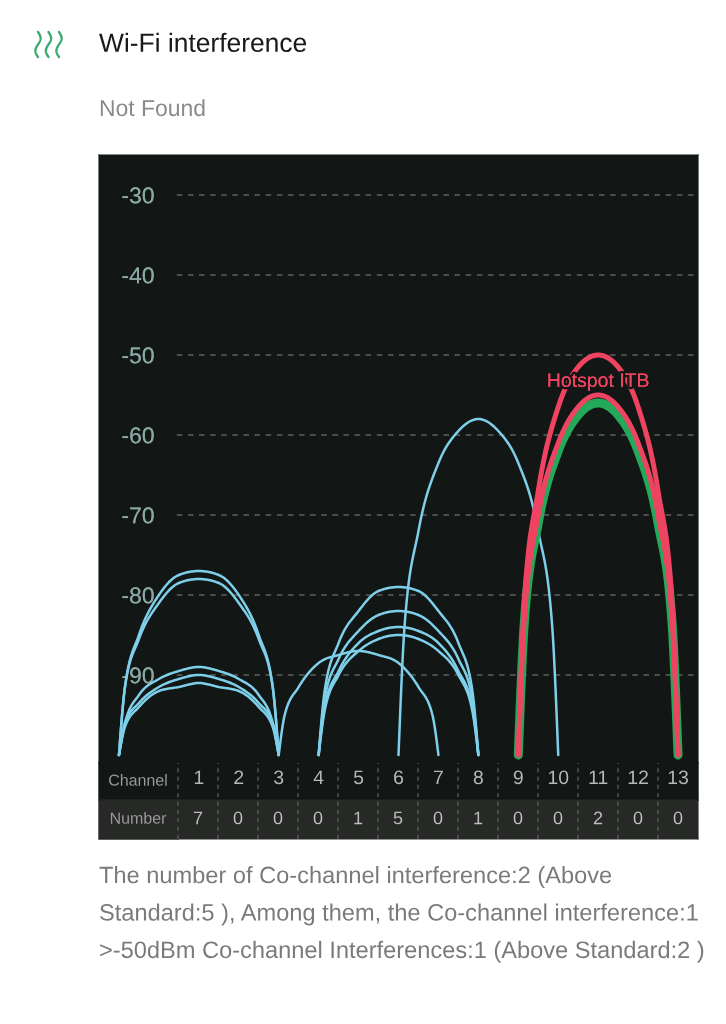 Image resolution: width=726 pixels, height=1024 pixels. Describe the element at coordinates (199, 777) in the screenshot. I see `x-tick-label: 1` at that location.